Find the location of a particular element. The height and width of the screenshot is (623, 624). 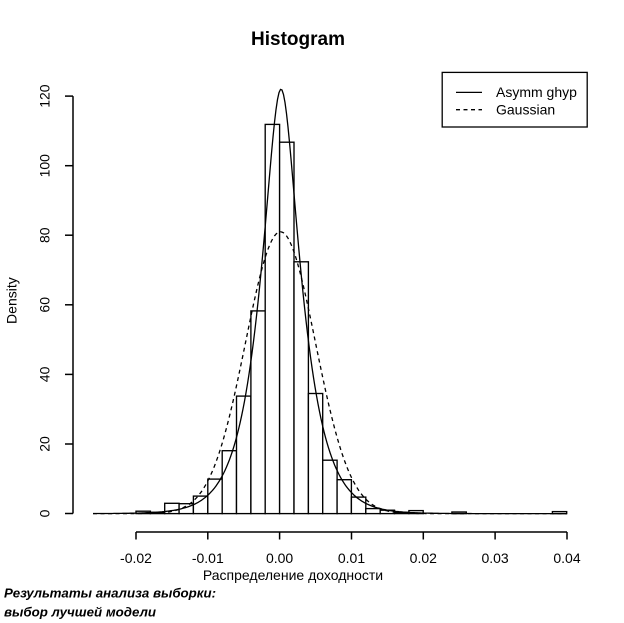

svg-text: Gaussian is located at coordinates (525, 109).